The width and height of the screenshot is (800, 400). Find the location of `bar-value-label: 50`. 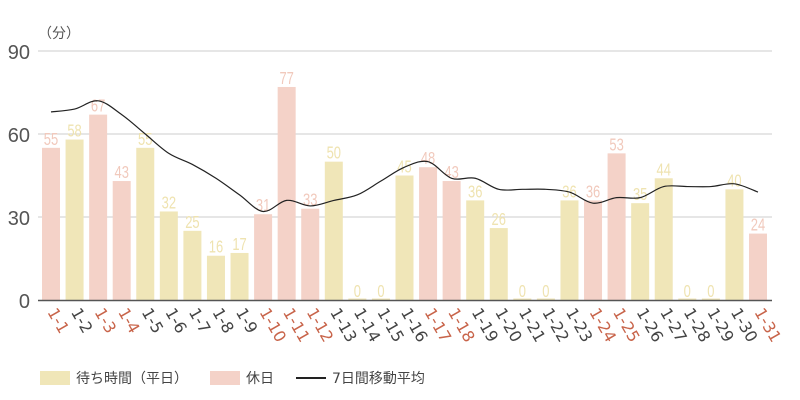

bar-value-label: 50 is located at coordinates (334, 154).